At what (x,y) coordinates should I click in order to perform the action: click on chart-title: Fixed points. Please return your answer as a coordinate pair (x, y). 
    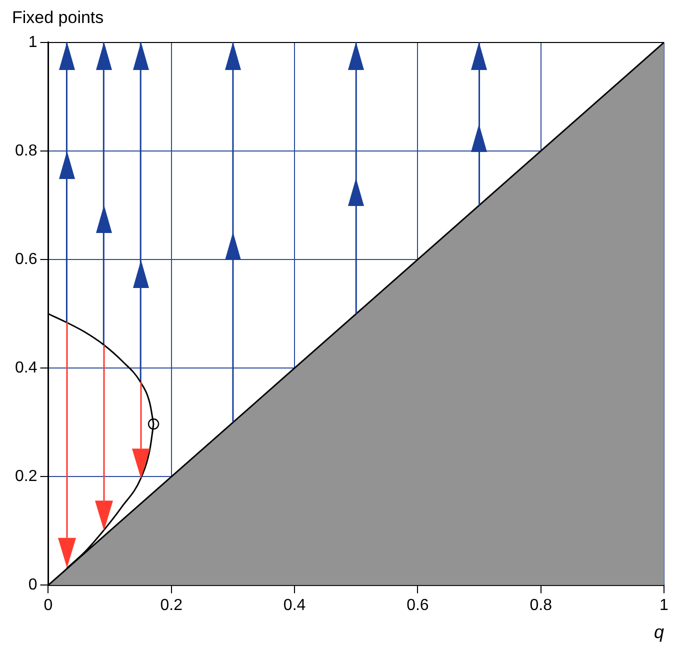
    Looking at the image, I should click on (58, 17).